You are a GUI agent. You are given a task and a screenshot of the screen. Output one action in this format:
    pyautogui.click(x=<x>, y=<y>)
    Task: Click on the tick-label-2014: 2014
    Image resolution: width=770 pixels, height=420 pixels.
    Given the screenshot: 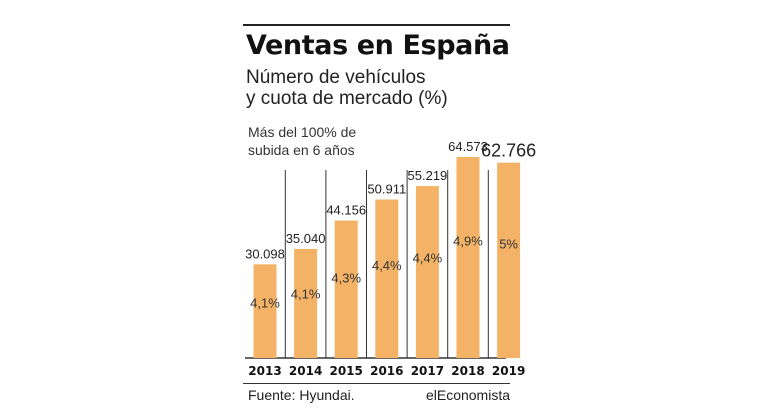 What is the action you would take?
    pyautogui.click(x=305, y=371)
    